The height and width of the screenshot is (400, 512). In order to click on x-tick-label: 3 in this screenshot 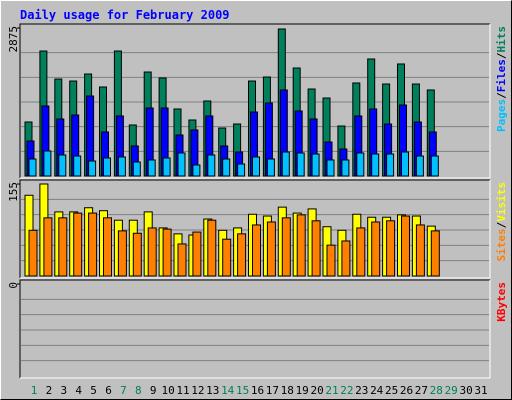, I will do `click(63, 390)`.